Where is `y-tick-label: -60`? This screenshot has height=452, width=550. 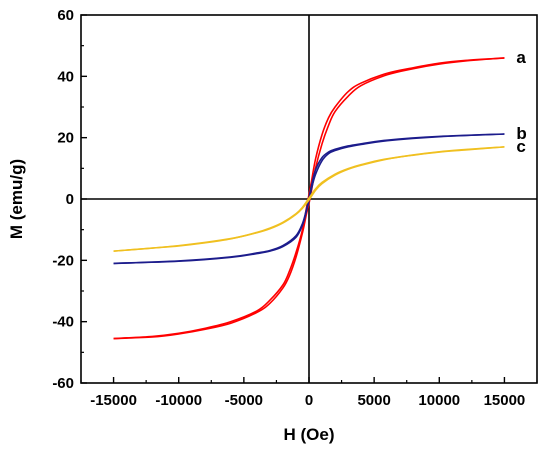 y-tick-label: -60 is located at coordinates (63, 383).